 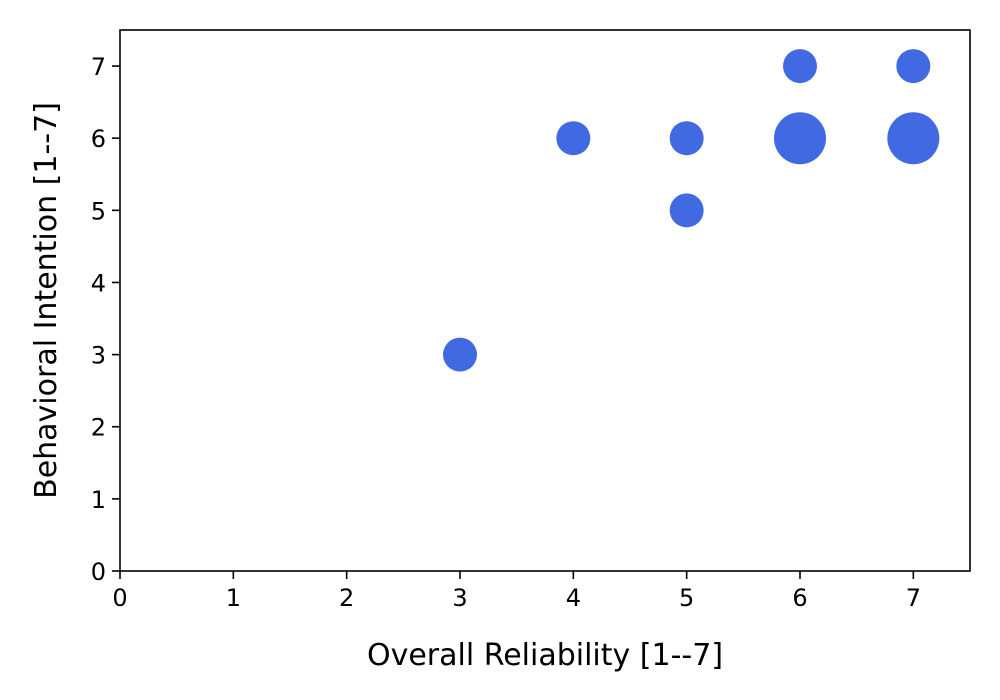 I want to click on y-tick-label: 3, so click(x=98, y=356).